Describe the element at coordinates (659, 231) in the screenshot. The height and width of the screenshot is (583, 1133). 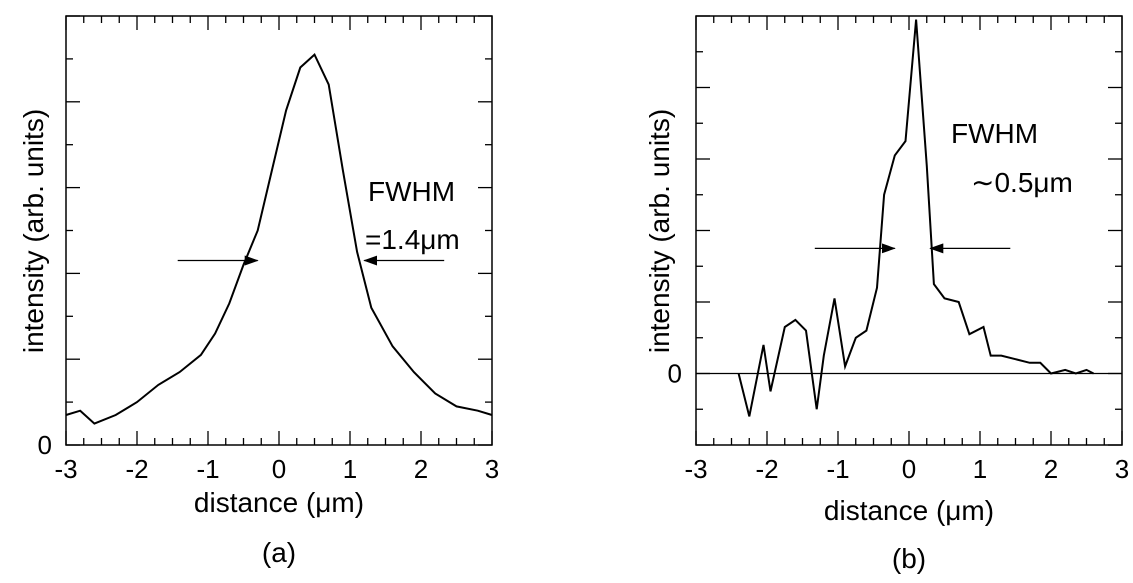
I see `y-axis-title-b: intensity (arb. units)` at that location.